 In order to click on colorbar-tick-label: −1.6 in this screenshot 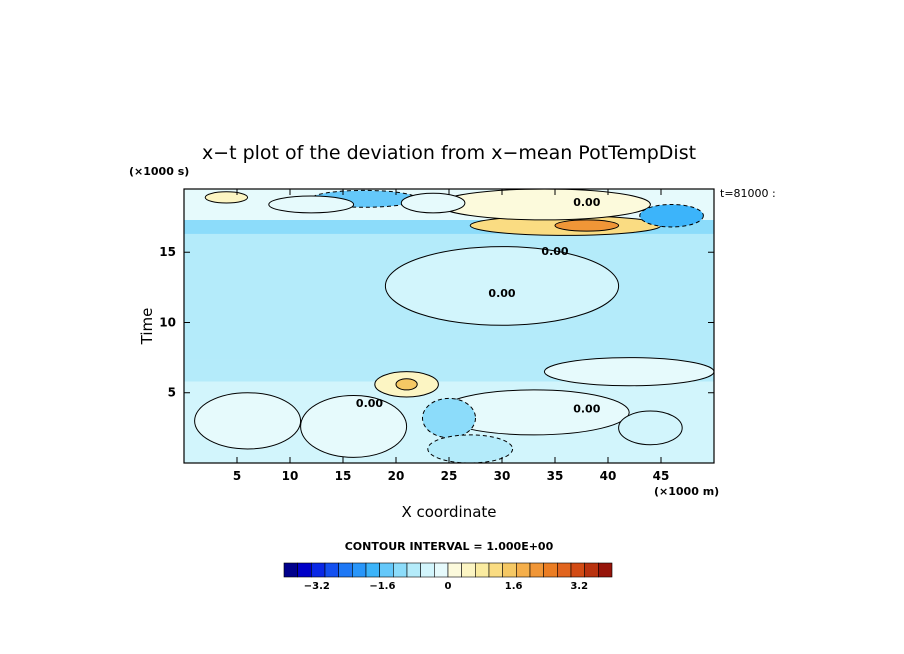, I will do `click(382, 586)`.